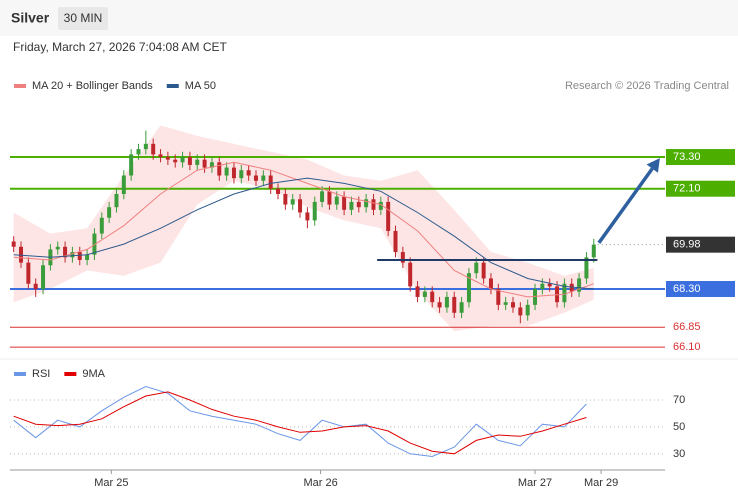 Image resolution: width=738 pixels, height=500 pixels. I want to click on interval-chip, so click(83, 18).